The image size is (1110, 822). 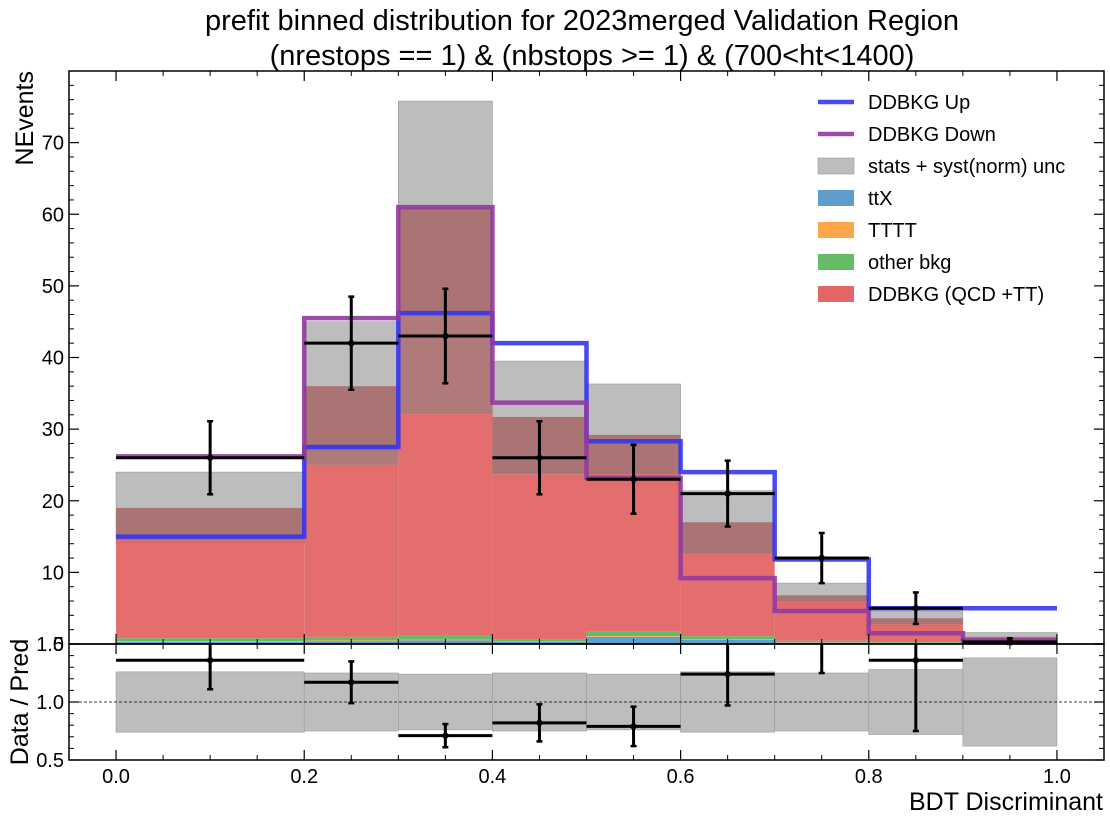 What do you see at coordinates (1057, 777) in the screenshot?
I see `x-tick-label: 1.0` at bounding box center [1057, 777].